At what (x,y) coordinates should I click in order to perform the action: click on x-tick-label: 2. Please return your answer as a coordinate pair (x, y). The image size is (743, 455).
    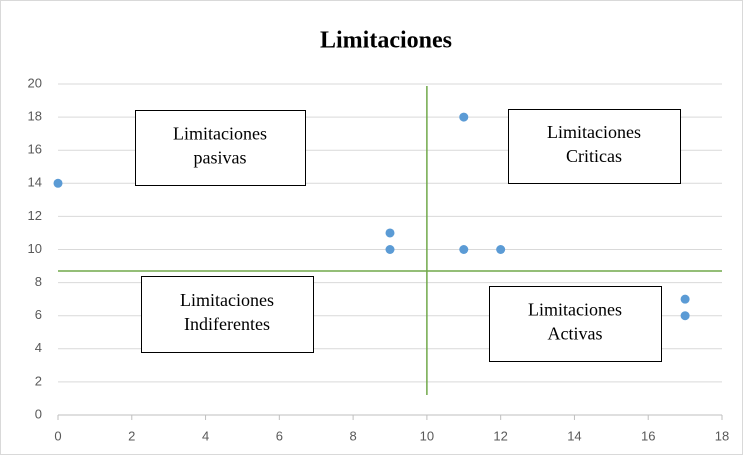
    Looking at the image, I should click on (131, 435).